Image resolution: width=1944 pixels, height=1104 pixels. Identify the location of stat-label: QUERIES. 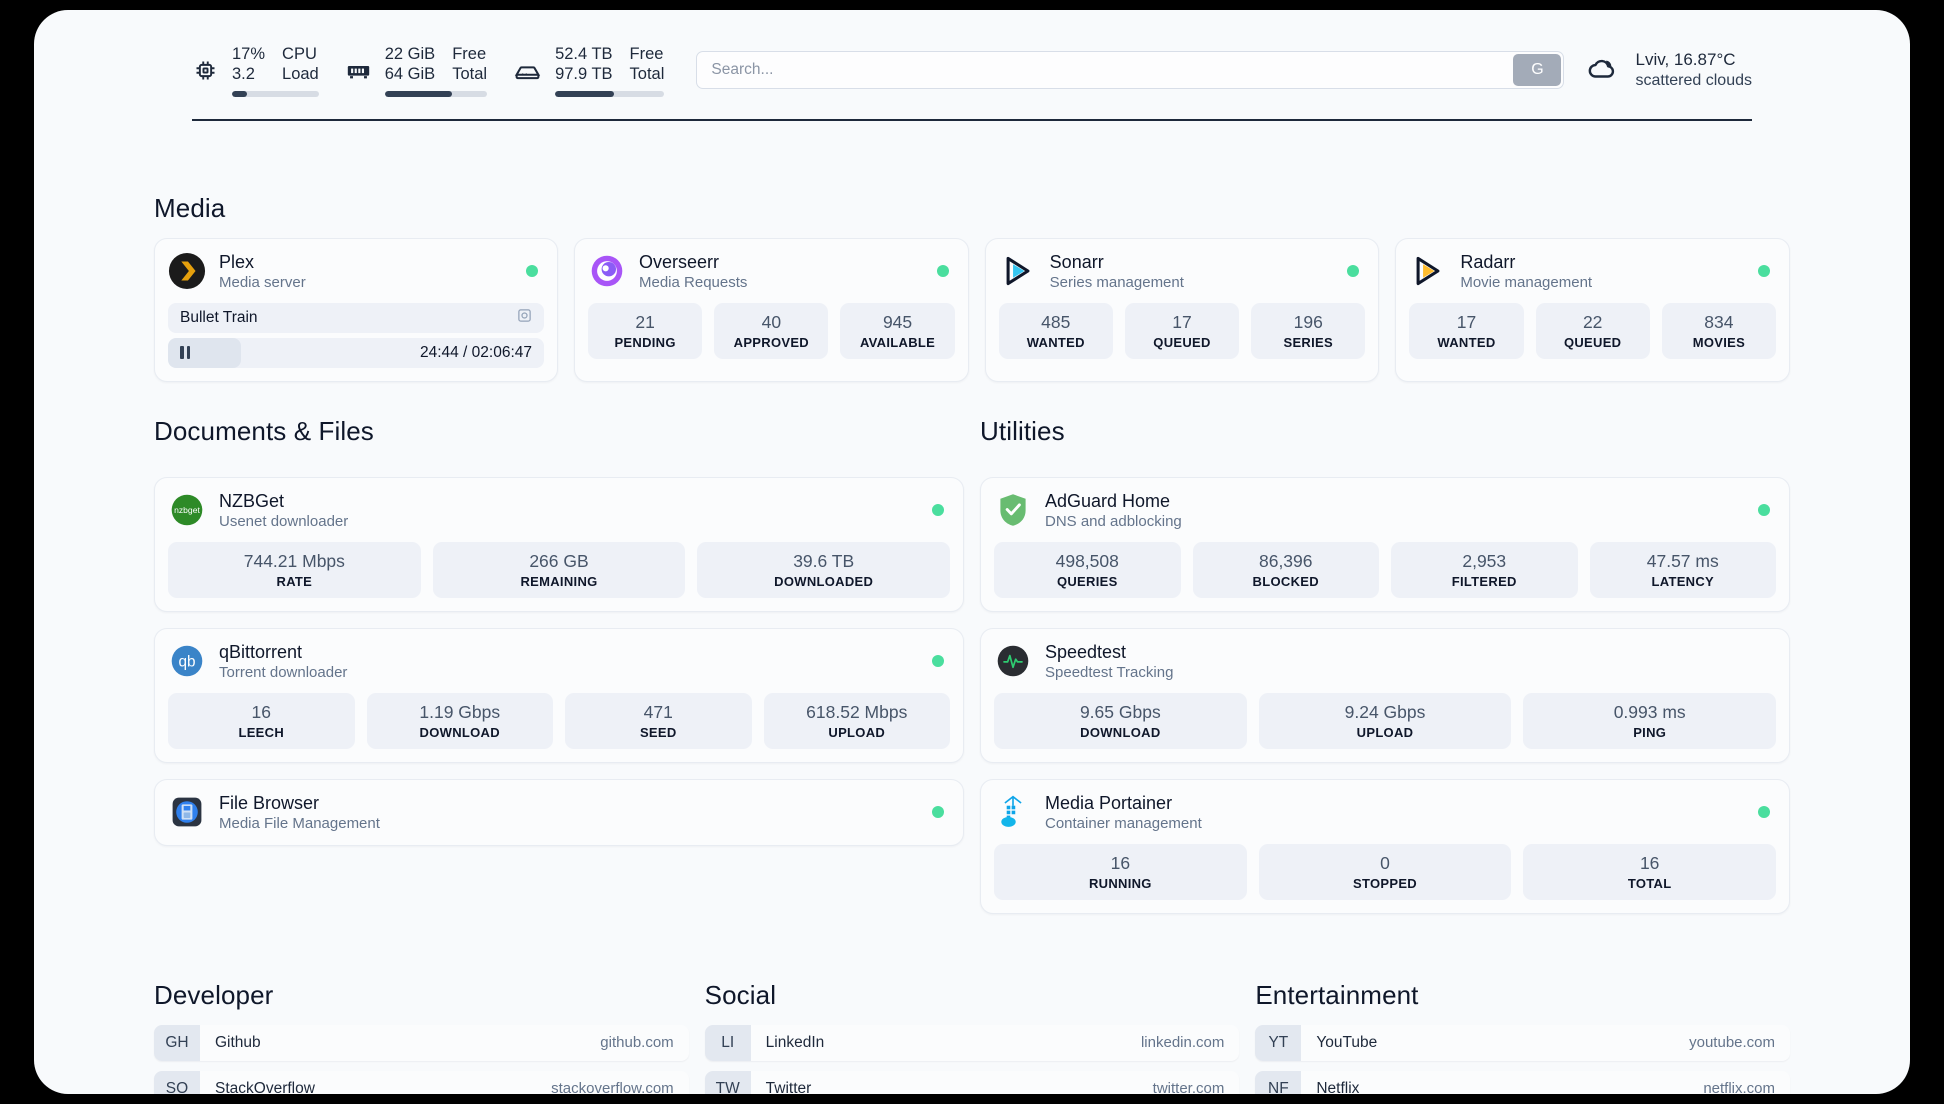
(1087, 581).